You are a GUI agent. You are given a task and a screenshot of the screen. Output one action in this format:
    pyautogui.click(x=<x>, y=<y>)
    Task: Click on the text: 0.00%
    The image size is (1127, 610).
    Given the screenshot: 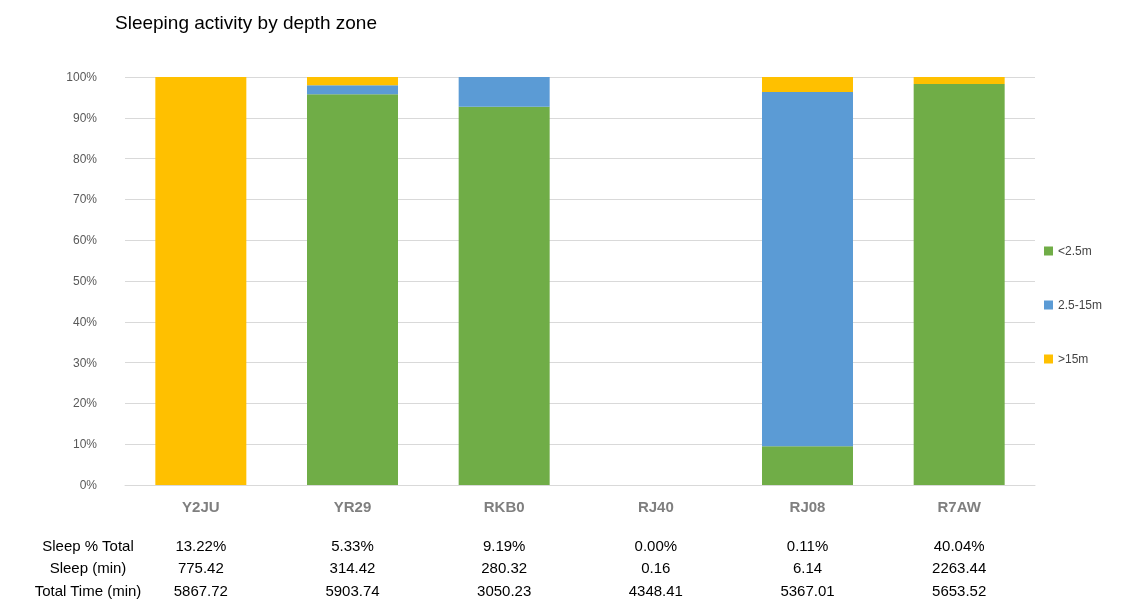 What is the action you would take?
    pyautogui.click(x=656, y=545)
    